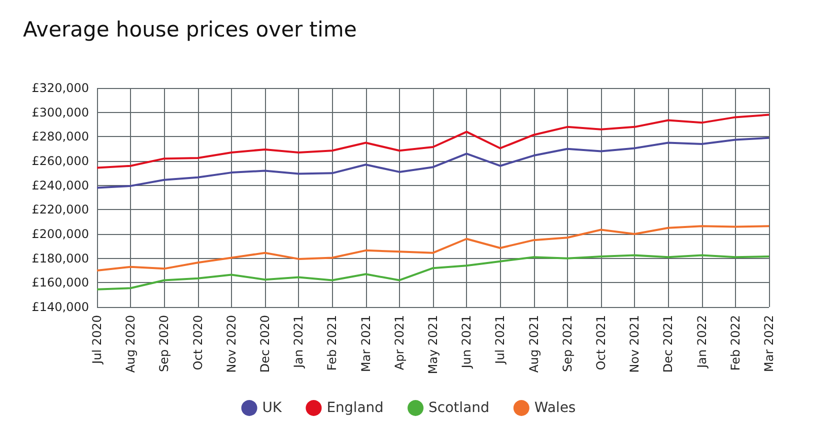 This screenshot has width=817, height=433. What do you see at coordinates (97, 340) in the screenshot?
I see `x-tick-label: Jul 2020` at bounding box center [97, 340].